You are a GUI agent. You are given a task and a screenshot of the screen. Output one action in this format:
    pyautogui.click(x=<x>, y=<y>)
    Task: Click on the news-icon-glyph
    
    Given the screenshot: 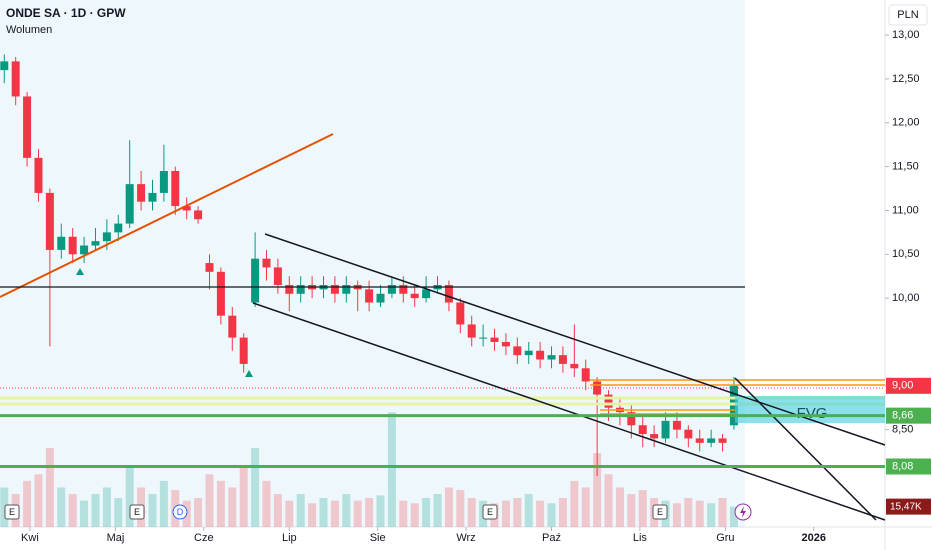 What is the action you would take?
    pyautogui.click(x=743, y=512)
    